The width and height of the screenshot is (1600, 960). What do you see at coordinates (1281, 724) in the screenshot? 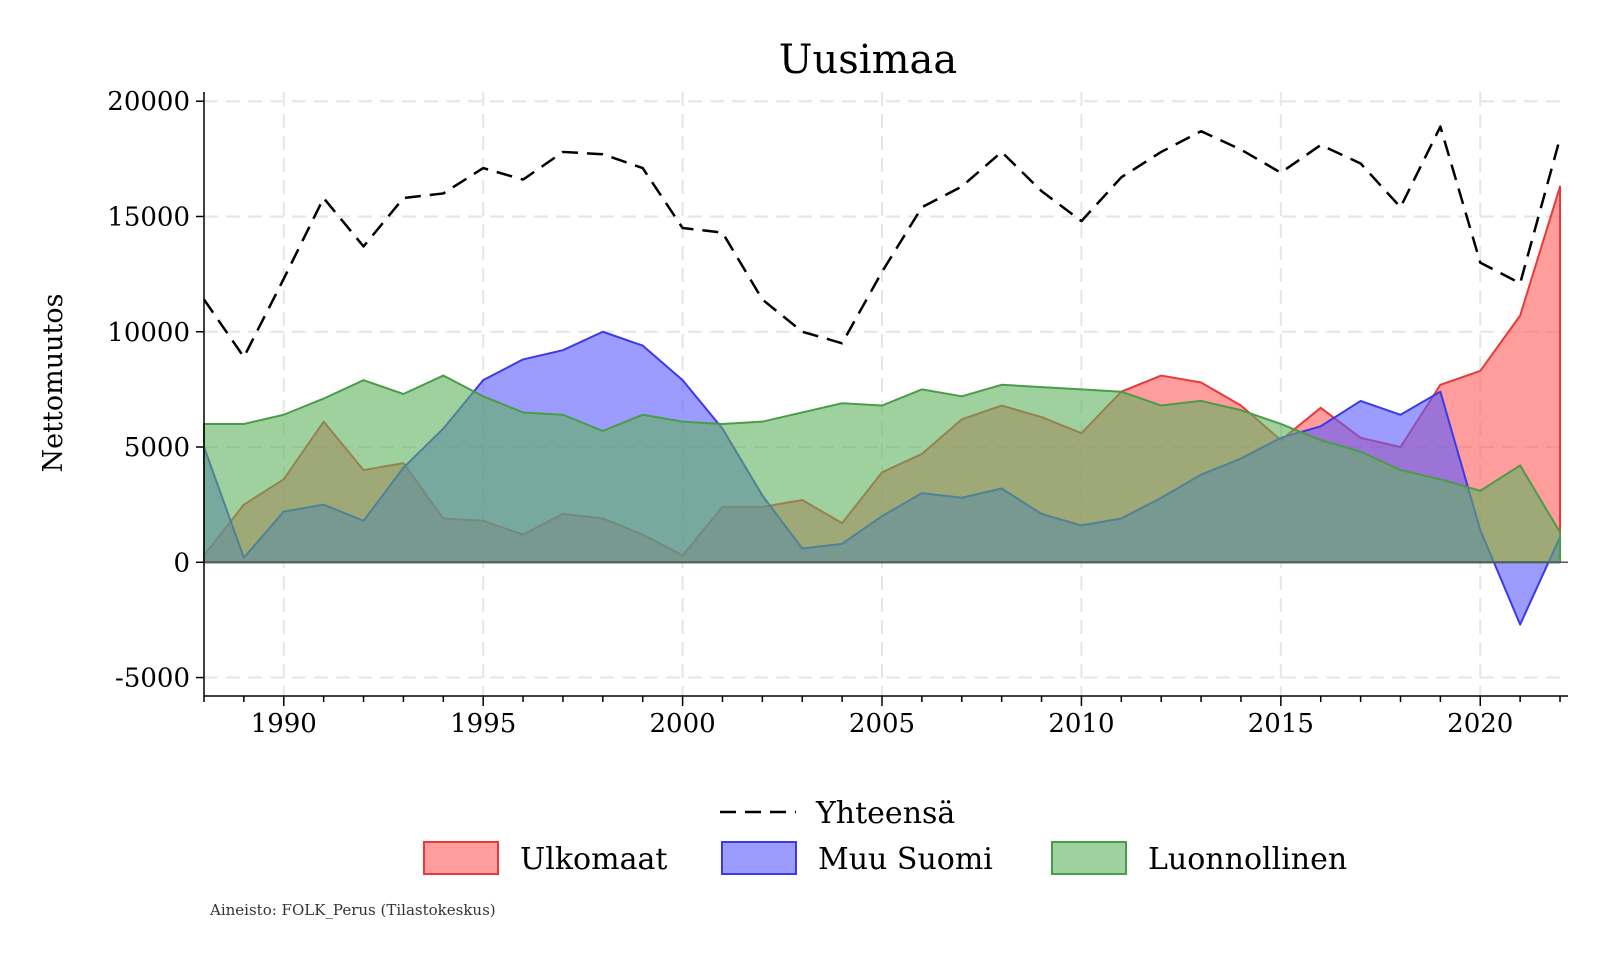
I see `x-tick-label-2015: 2015` at bounding box center [1281, 724].